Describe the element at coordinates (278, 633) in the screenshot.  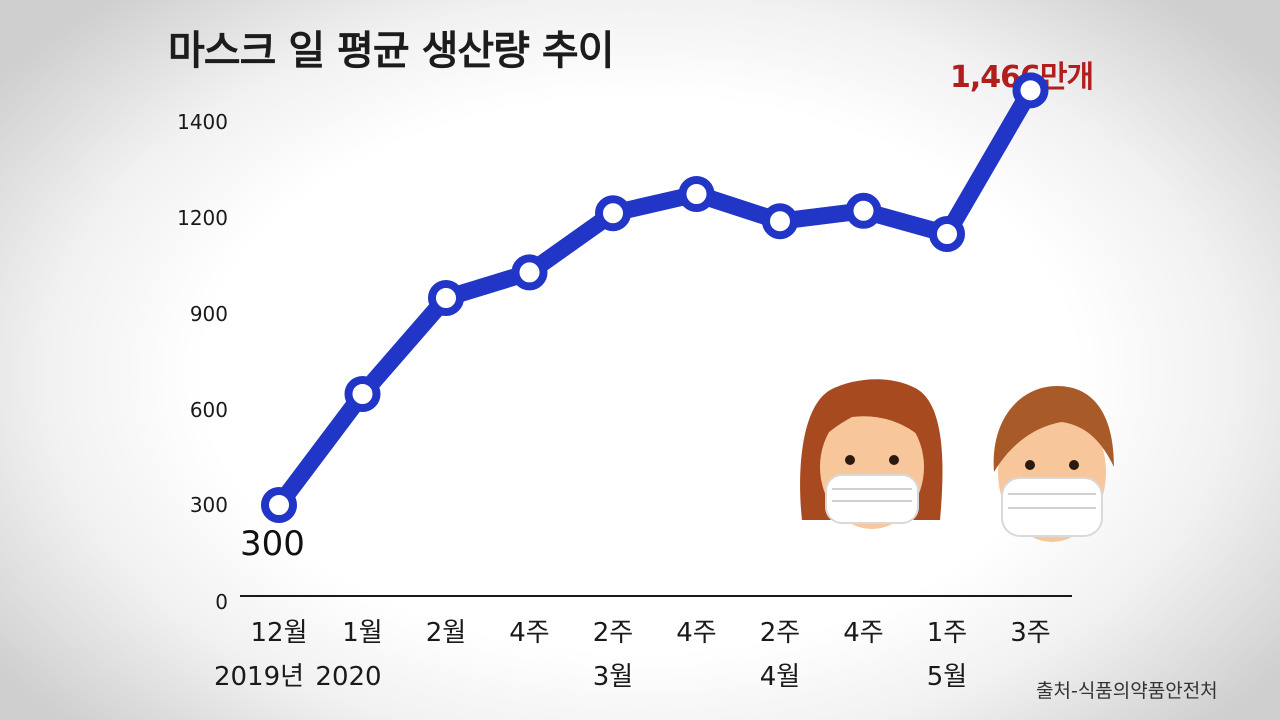
I see `x-tick-label: 12월` at that location.